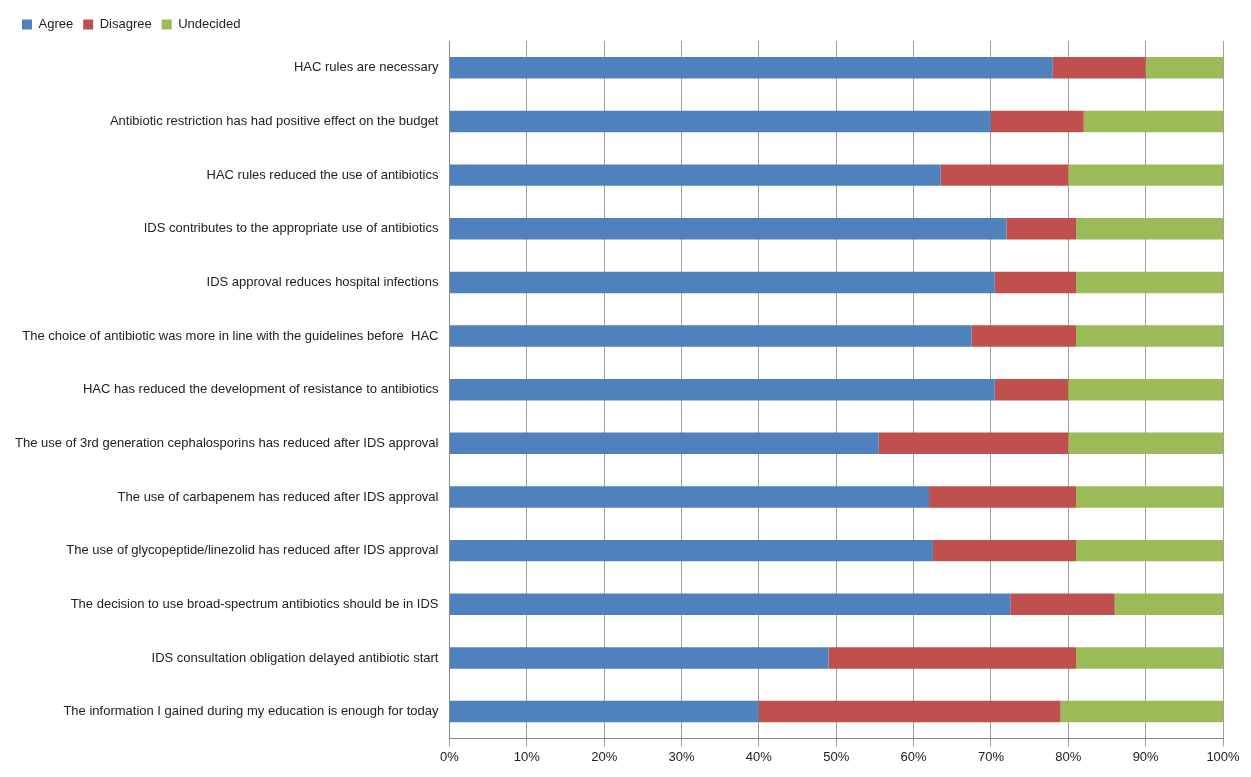 Image resolution: width=1251 pixels, height=777 pixels. Describe the element at coordinates (322, 174) in the screenshot. I see `y-tick-label: HAC rules reduced the use of antibiotics` at that location.